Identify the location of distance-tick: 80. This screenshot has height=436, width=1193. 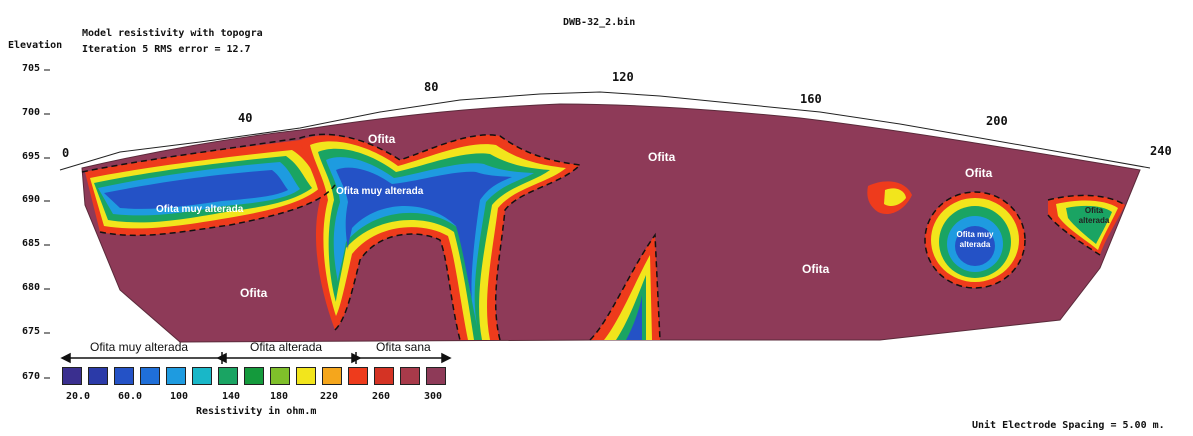
(431, 87).